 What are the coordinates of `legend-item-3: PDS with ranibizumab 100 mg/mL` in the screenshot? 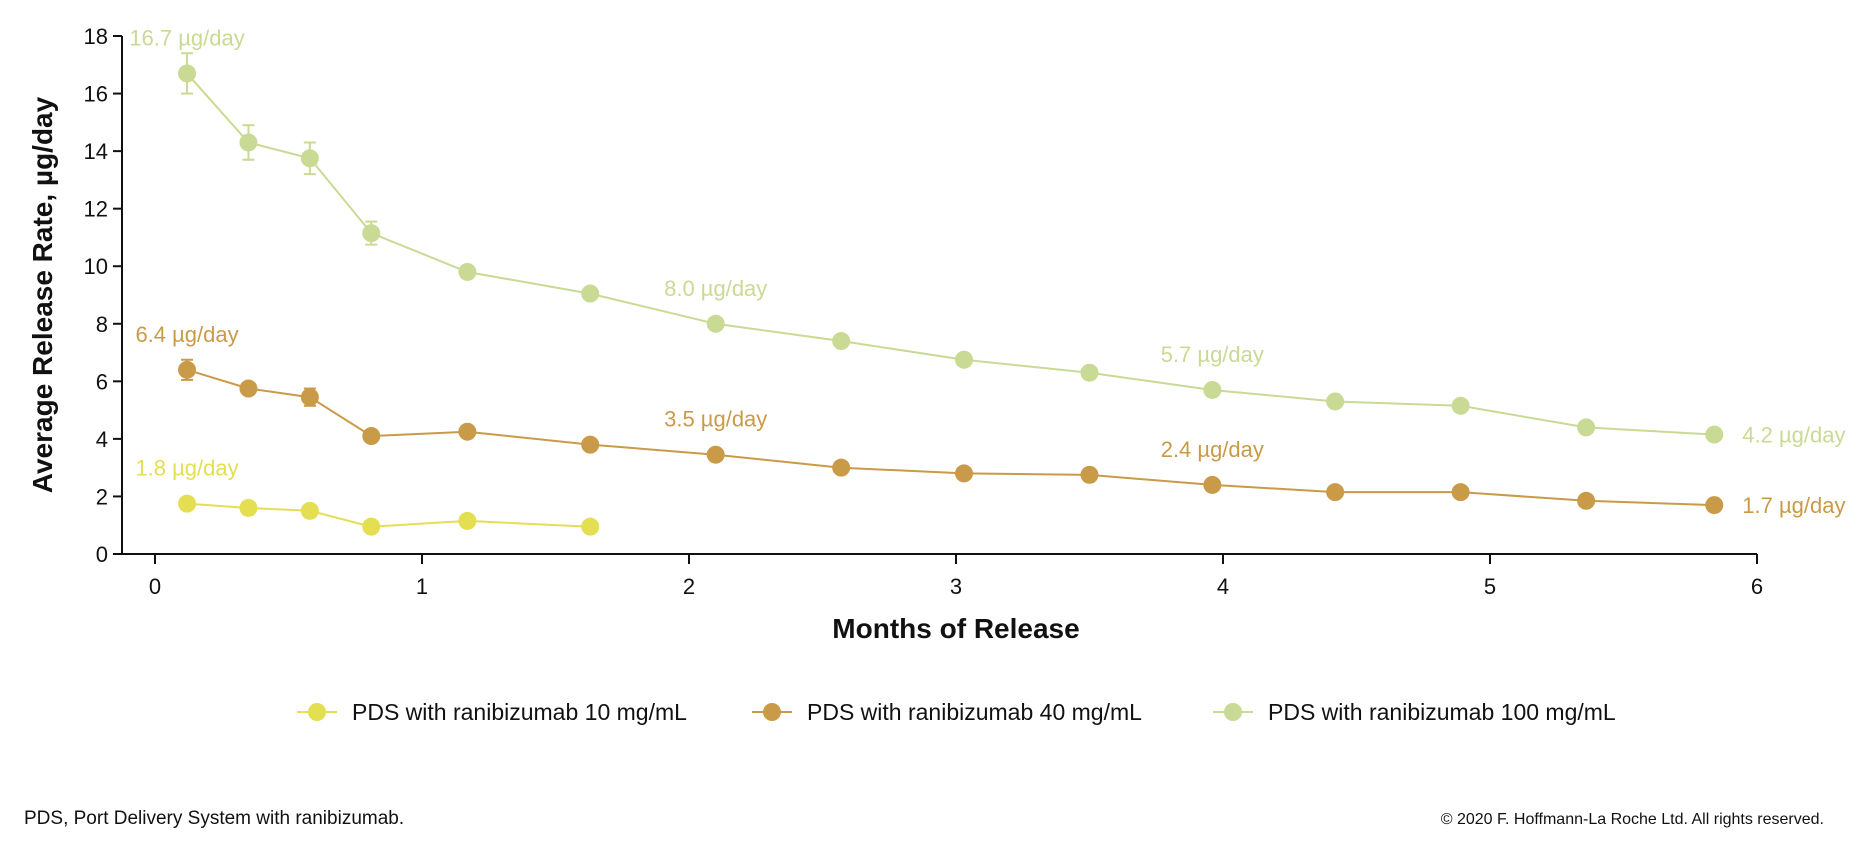 It's located at (1414, 712).